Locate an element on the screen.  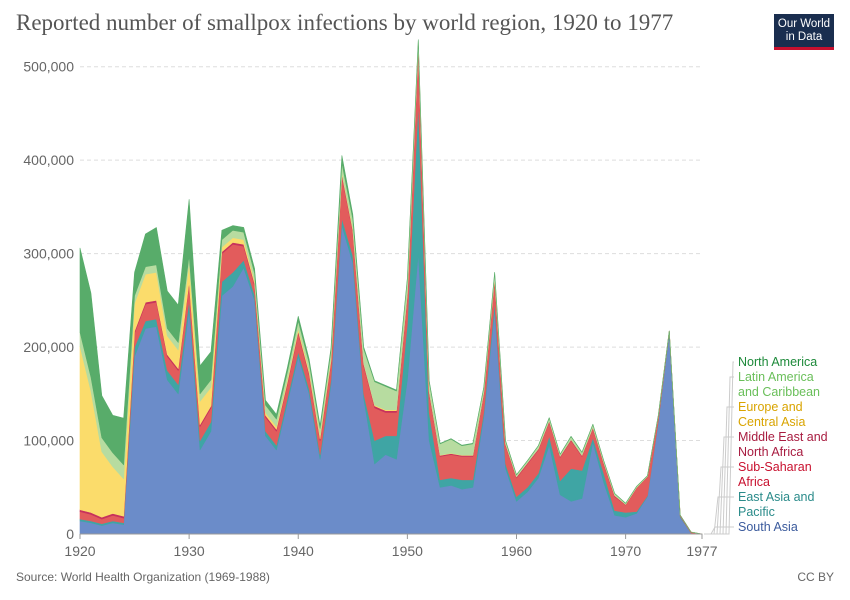
legend-label: South Asia is located at coordinates (768, 527).